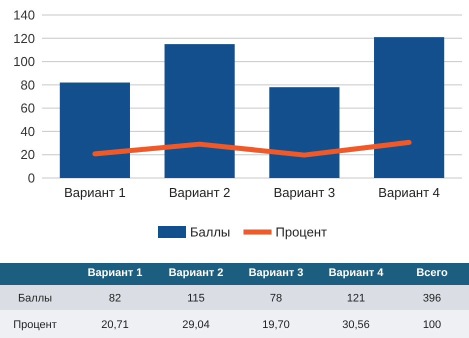 The width and height of the screenshot is (469, 338). What do you see at coordinates (305, 192) in the screenshot?
I see `x-tick-label: Вариант 3` at bounding box center [305, 192].